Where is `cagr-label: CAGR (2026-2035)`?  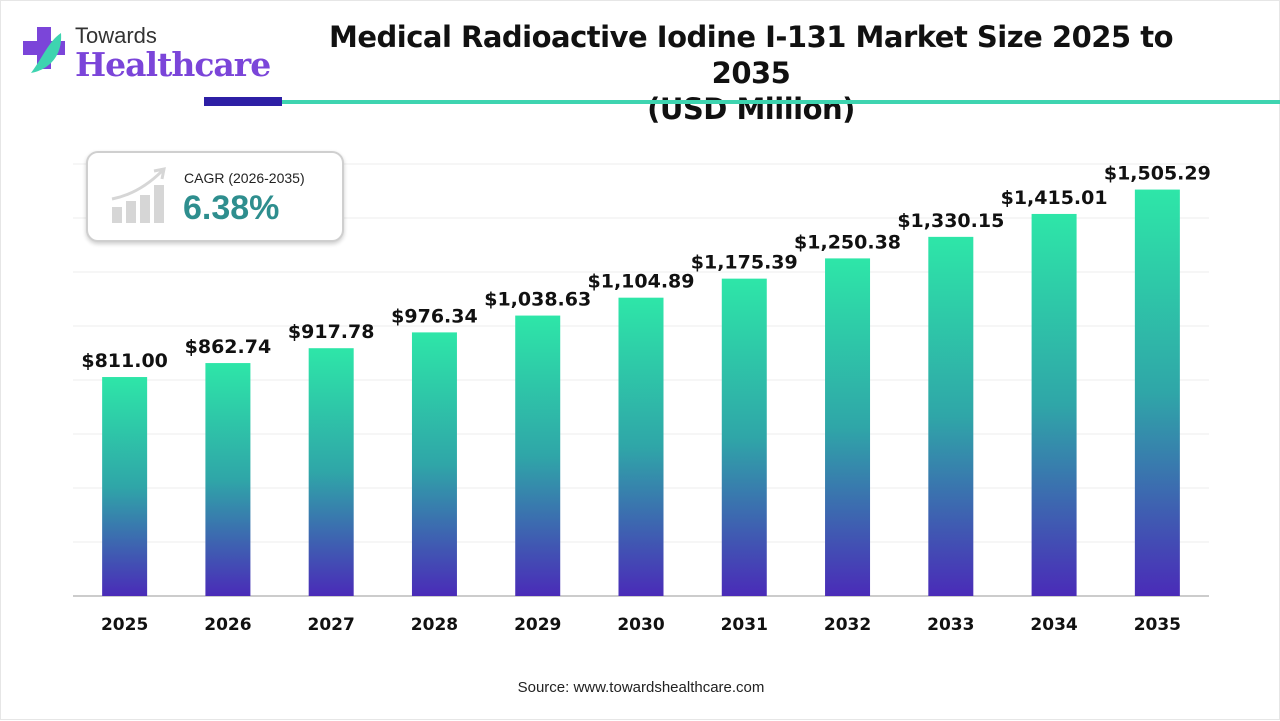
cagr-label: CAGR (2026-2035) is located at coordinates (244, 178).